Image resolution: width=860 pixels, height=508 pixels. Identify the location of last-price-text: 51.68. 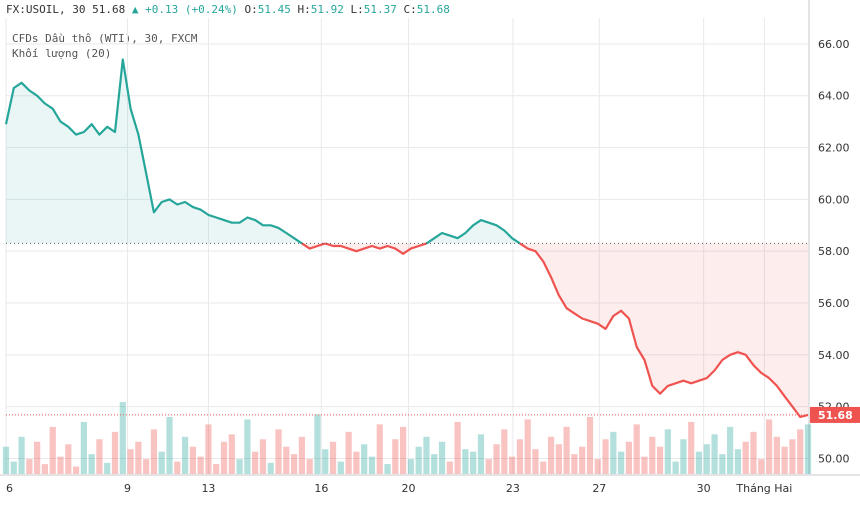
(109, 9).